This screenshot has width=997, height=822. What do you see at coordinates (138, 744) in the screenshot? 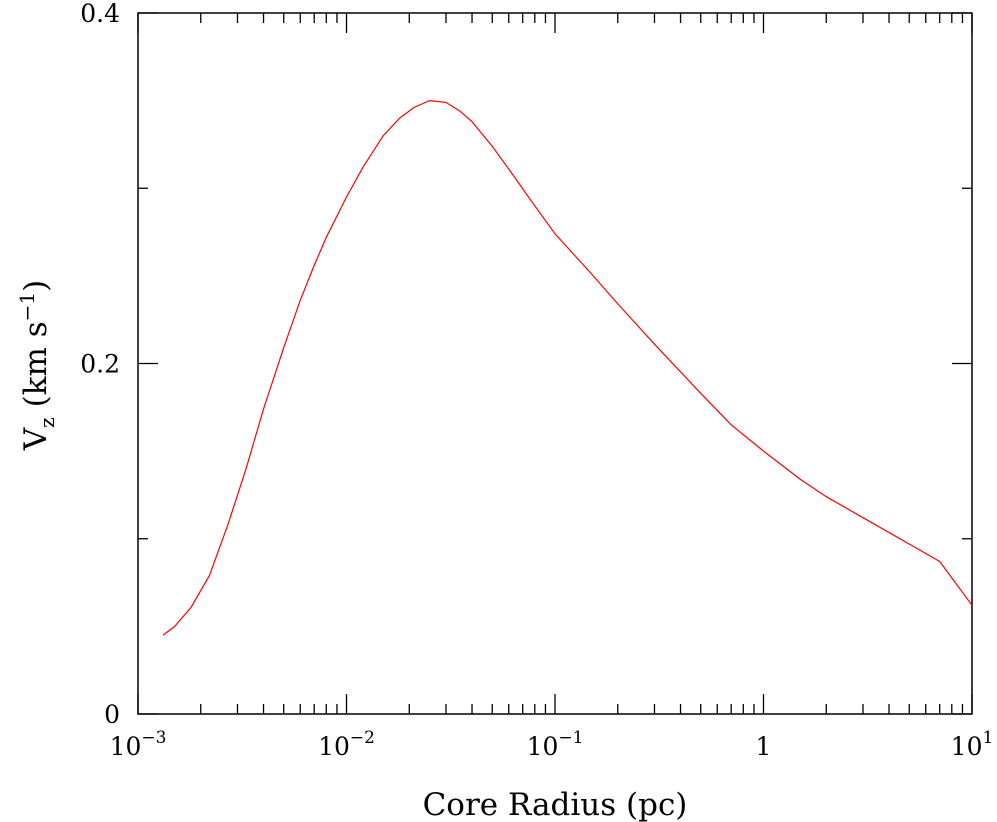
I see `x-tick-label: 10⁻³` at bounding box center [138, 744].